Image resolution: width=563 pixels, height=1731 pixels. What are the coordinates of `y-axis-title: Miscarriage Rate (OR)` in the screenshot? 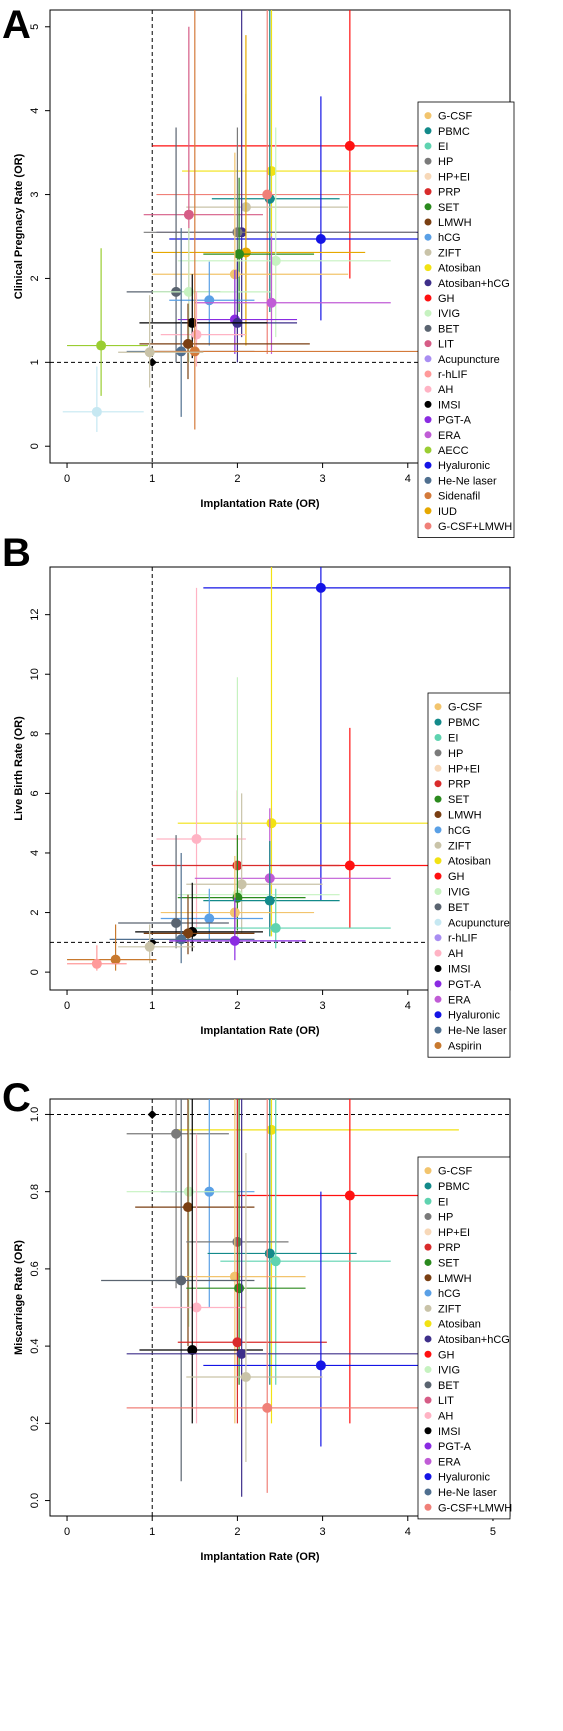 It's located at (19, 1297).